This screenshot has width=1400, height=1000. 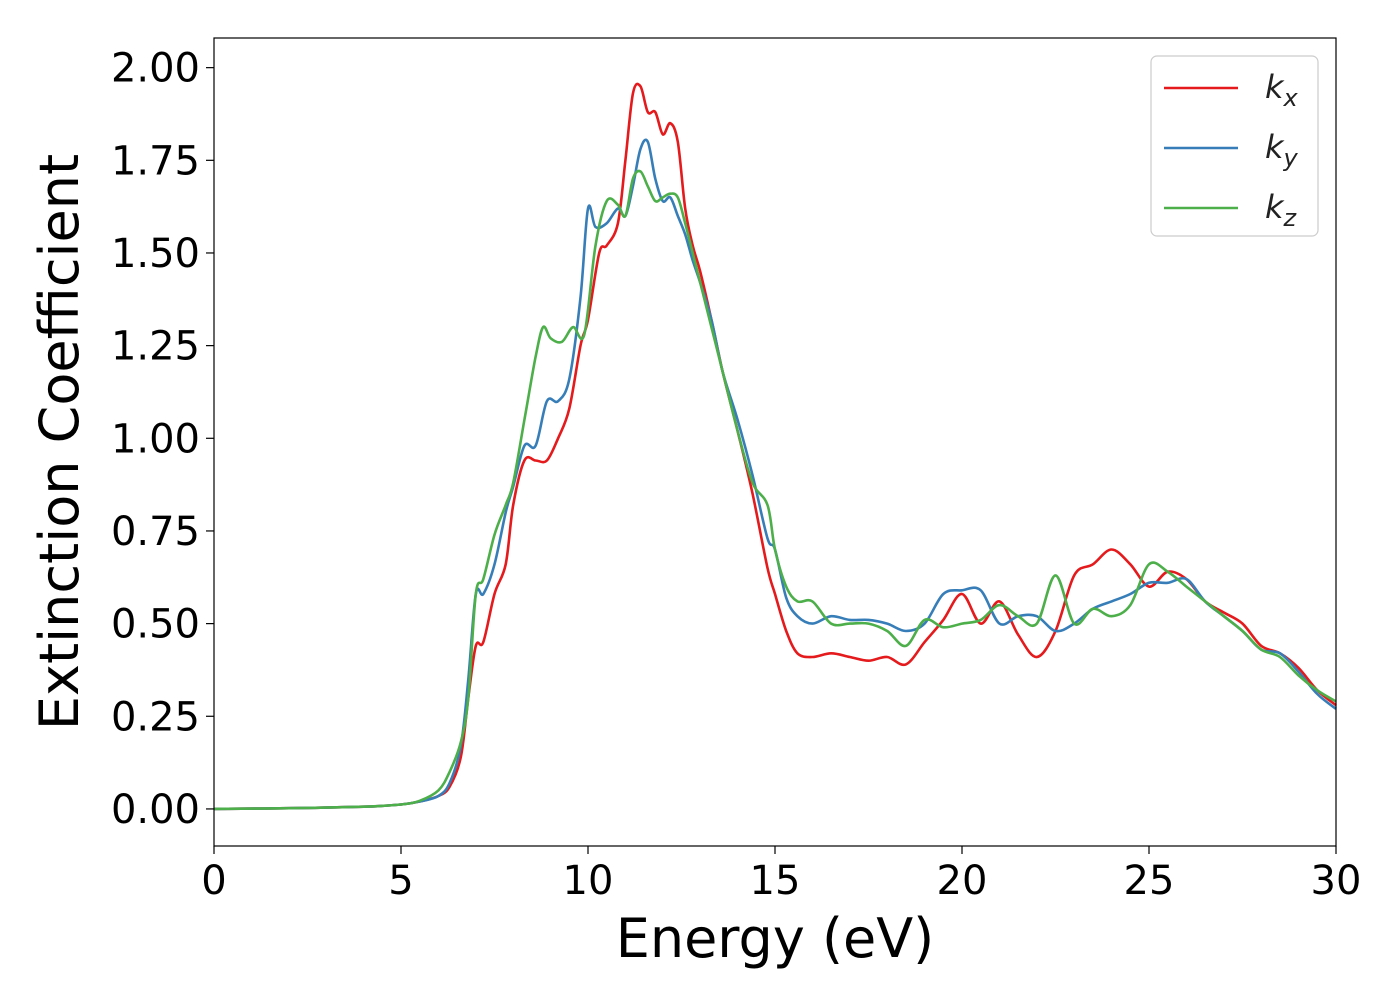 What do you see at coordinates (775, 881) in the screenshot?
I see `x-tick-label: 15` at bounding box center [775, 881].